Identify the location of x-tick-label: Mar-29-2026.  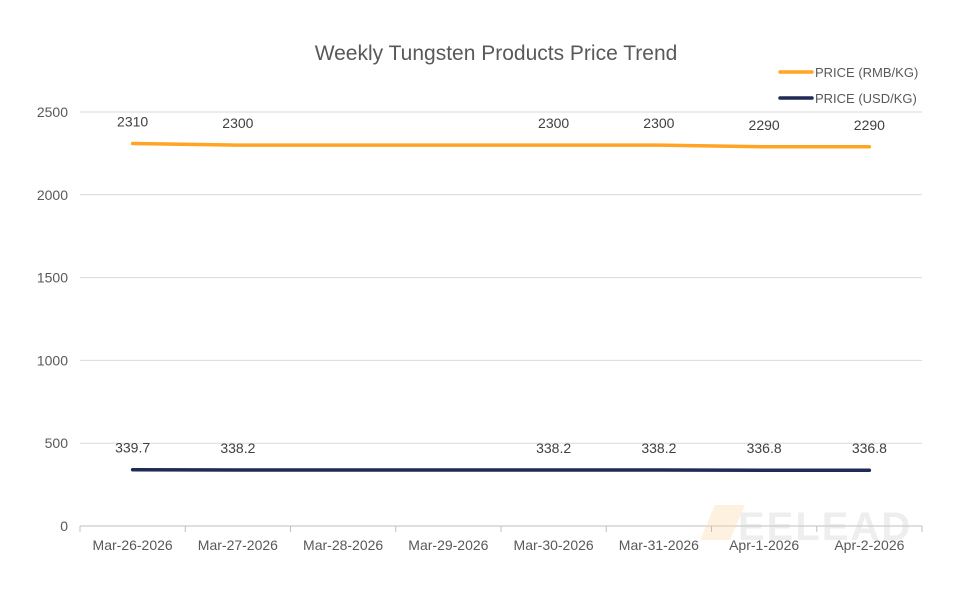
(448, 545).